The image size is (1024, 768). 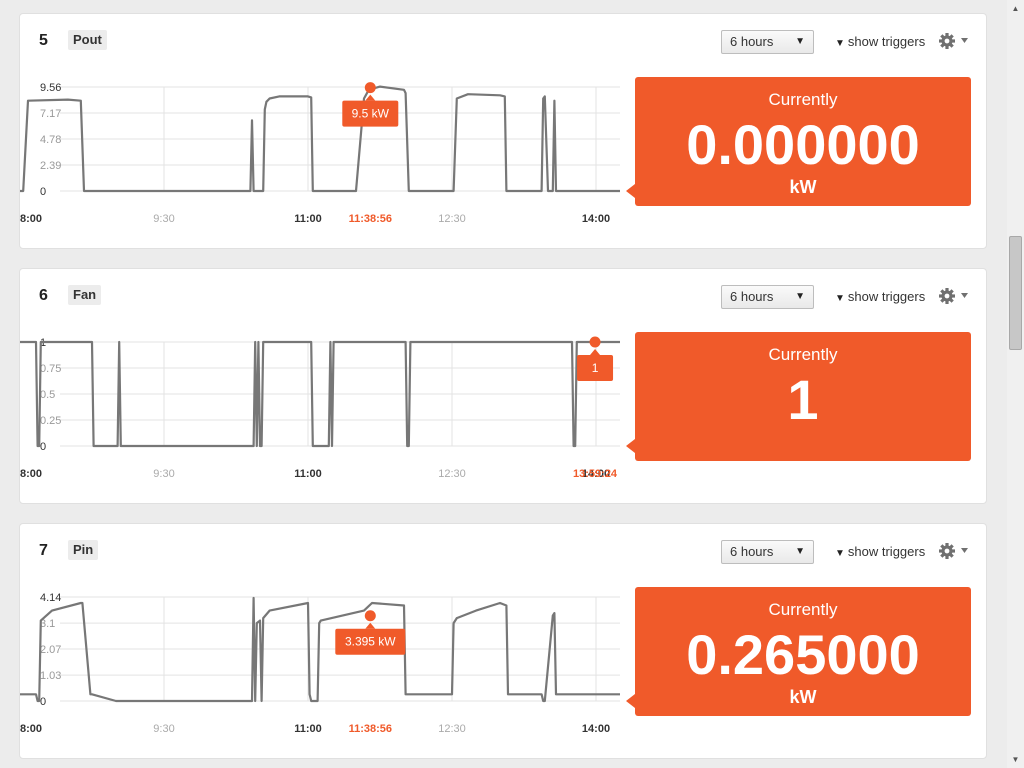 I want to click on y-tick-label: 2.39, so click(x=50, y=166).